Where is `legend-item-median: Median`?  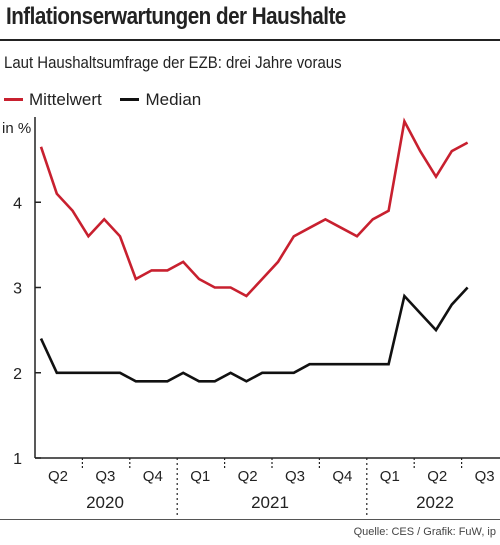 legend-item-median: Median is located at coordinates (160, 100).